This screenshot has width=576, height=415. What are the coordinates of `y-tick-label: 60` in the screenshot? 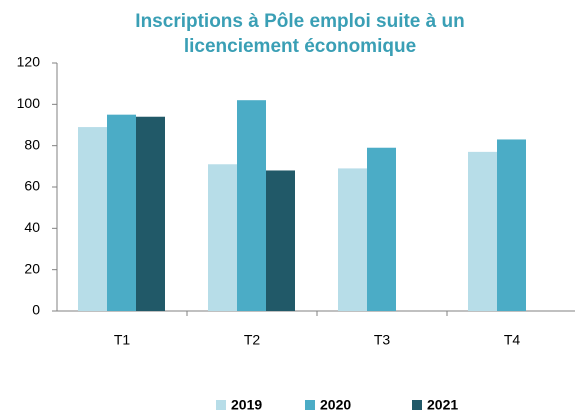 It's located at (32, 186).